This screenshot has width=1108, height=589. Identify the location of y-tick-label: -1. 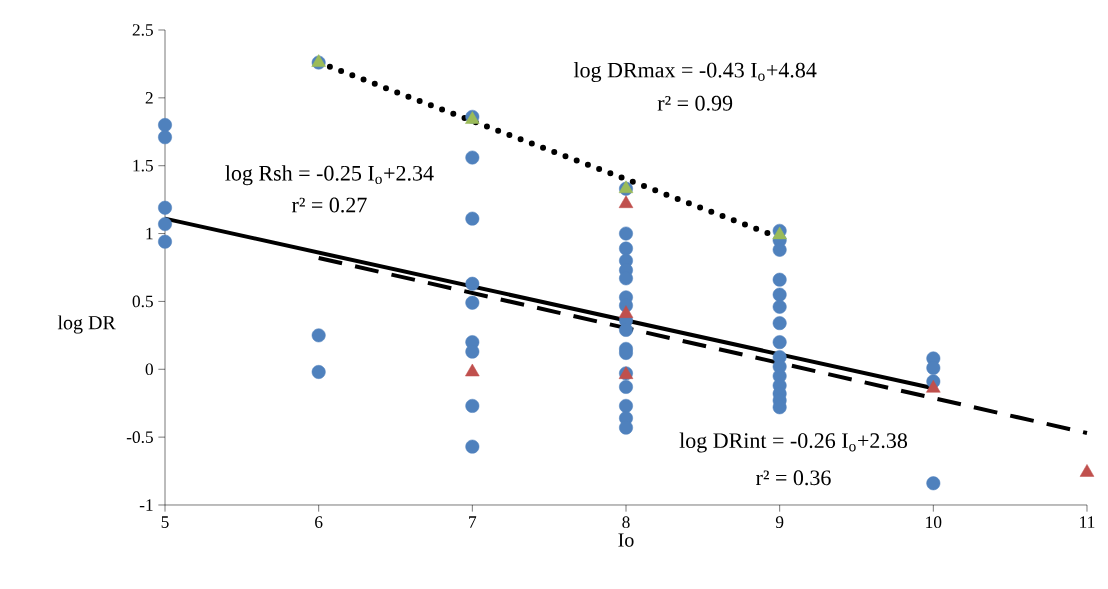
(146, 505).